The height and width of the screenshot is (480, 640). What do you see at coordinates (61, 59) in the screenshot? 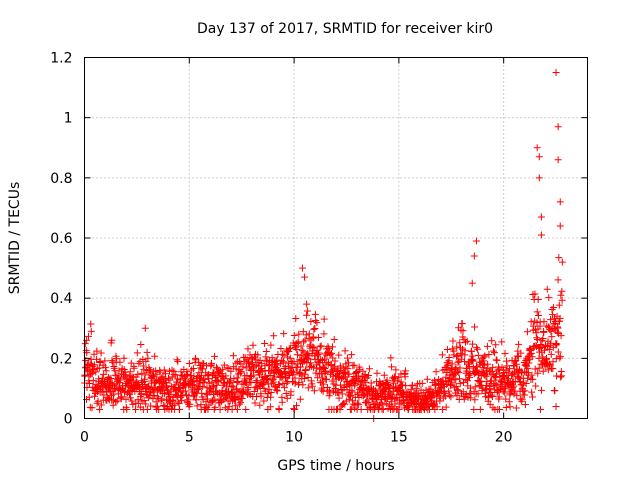
I see `y-tick-label: 1.2` at bounding box center [61, 59].